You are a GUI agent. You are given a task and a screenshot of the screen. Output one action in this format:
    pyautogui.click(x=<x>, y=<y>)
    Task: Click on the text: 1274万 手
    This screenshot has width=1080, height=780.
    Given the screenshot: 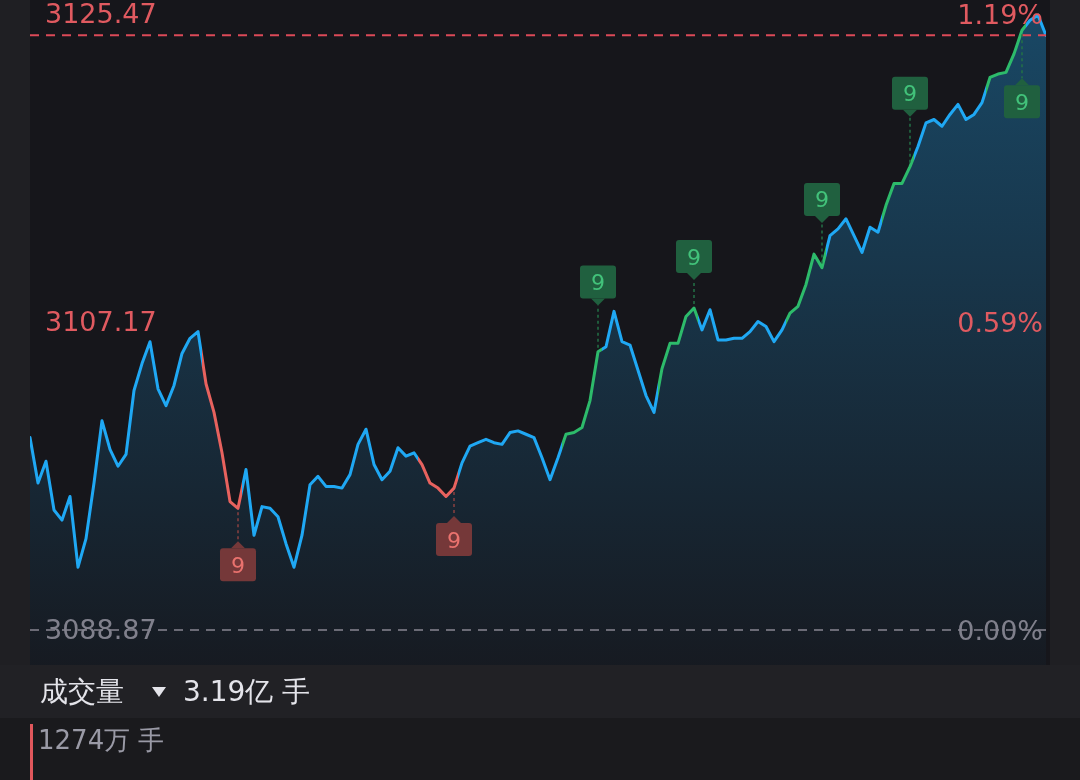 What is the action you would take?
    pyautogui.click(x=101, y=739)
    